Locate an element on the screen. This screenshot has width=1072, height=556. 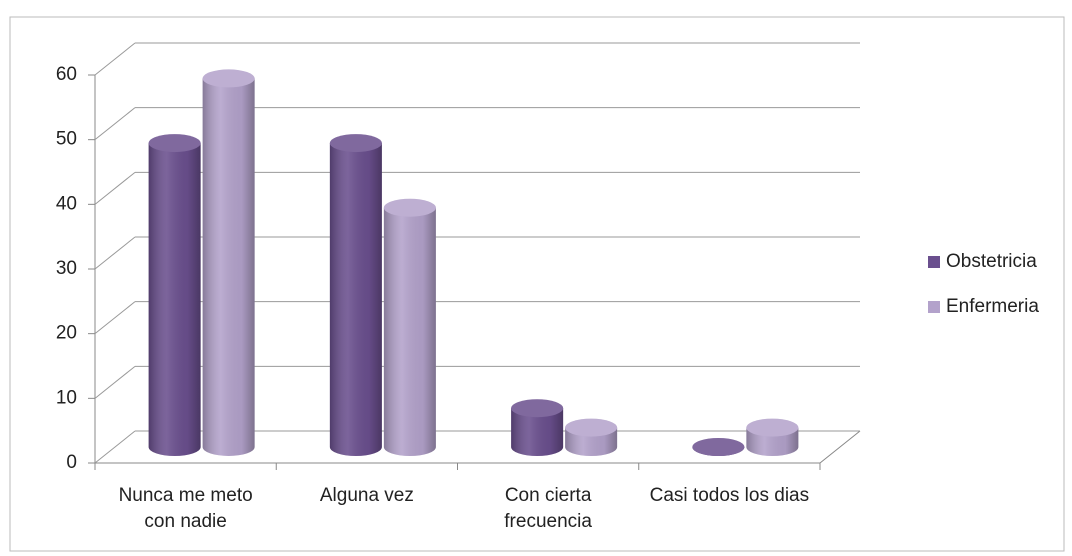
y-tick-label: 40 is located at coordinates (66, 203).